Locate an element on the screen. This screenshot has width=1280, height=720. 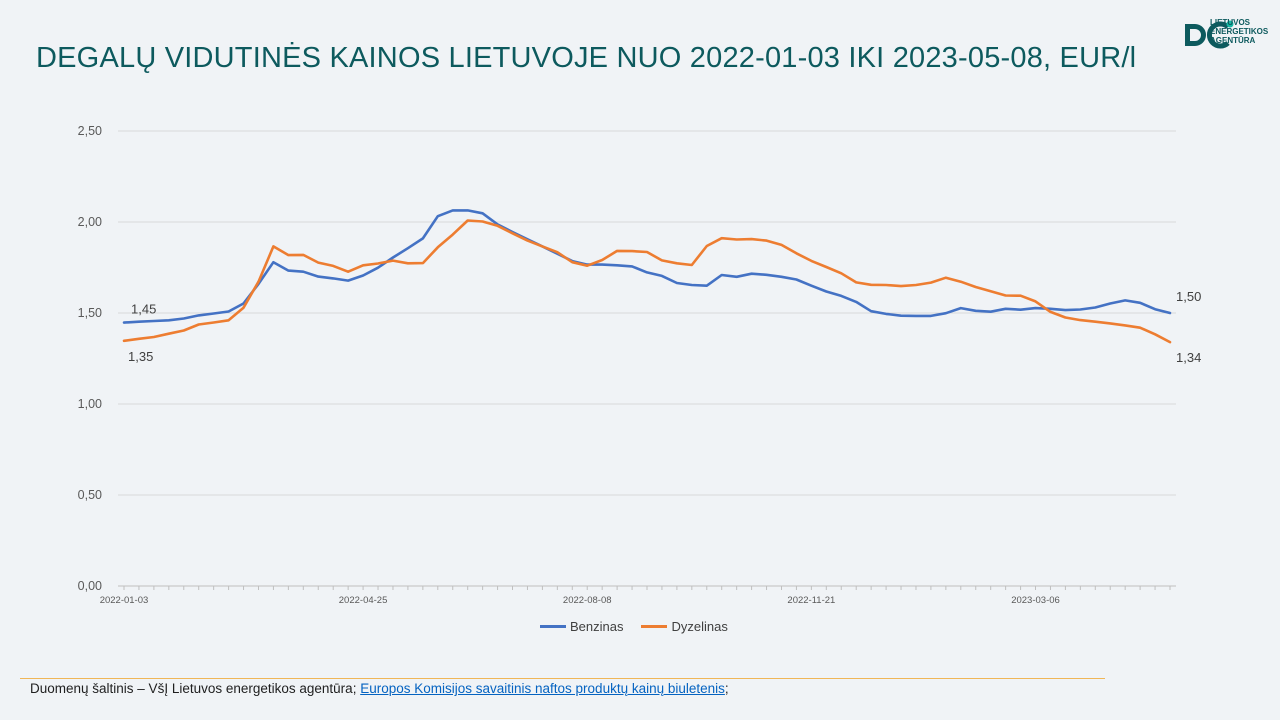
agency-logo is located at coordinates (1209, 34).